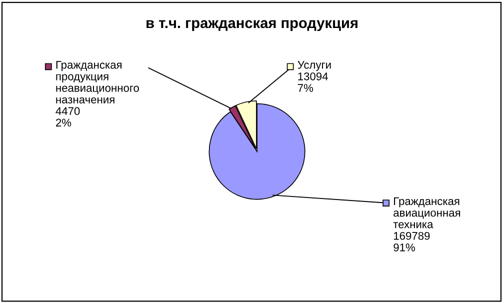 This screenshot has width=504, height=303. I want to click on legend-label: Гражданская авиационная техника, so click(426, 212).